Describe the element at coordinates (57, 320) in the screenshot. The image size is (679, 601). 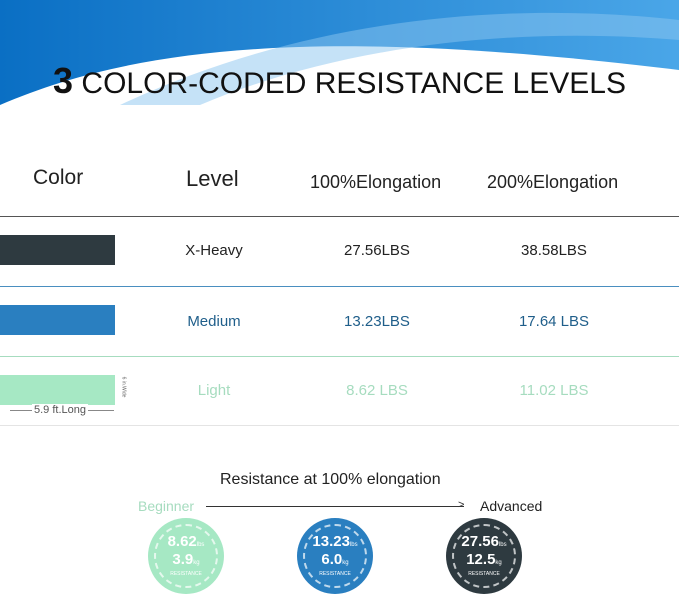
I see `color-swatch-medium` at that location.